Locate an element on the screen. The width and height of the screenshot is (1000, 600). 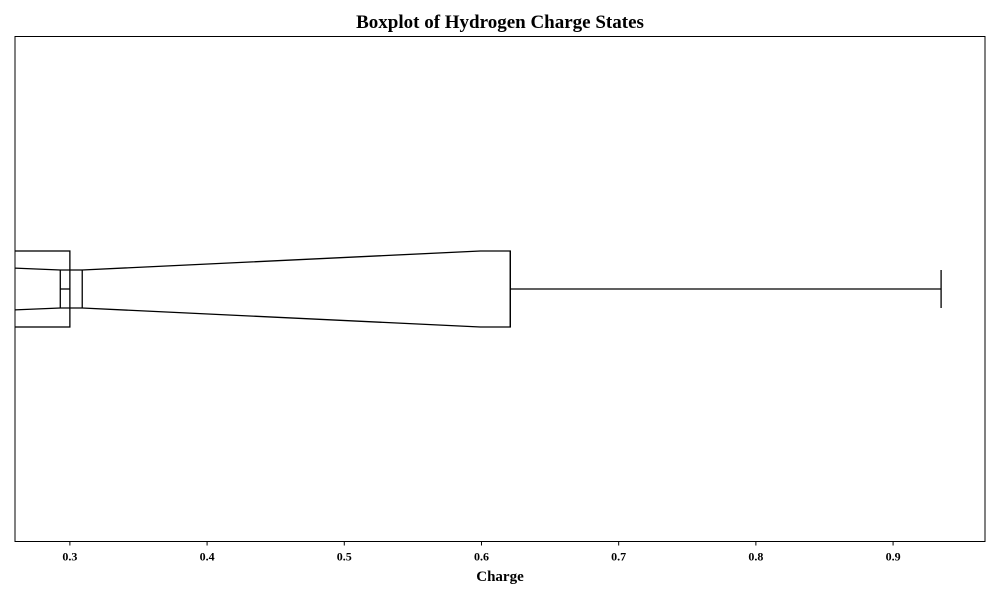
x-axis-ticks: 0.3 0.4 0.5 0.6 0.7 0.8 0.9 is located at coordinates (481, 552).